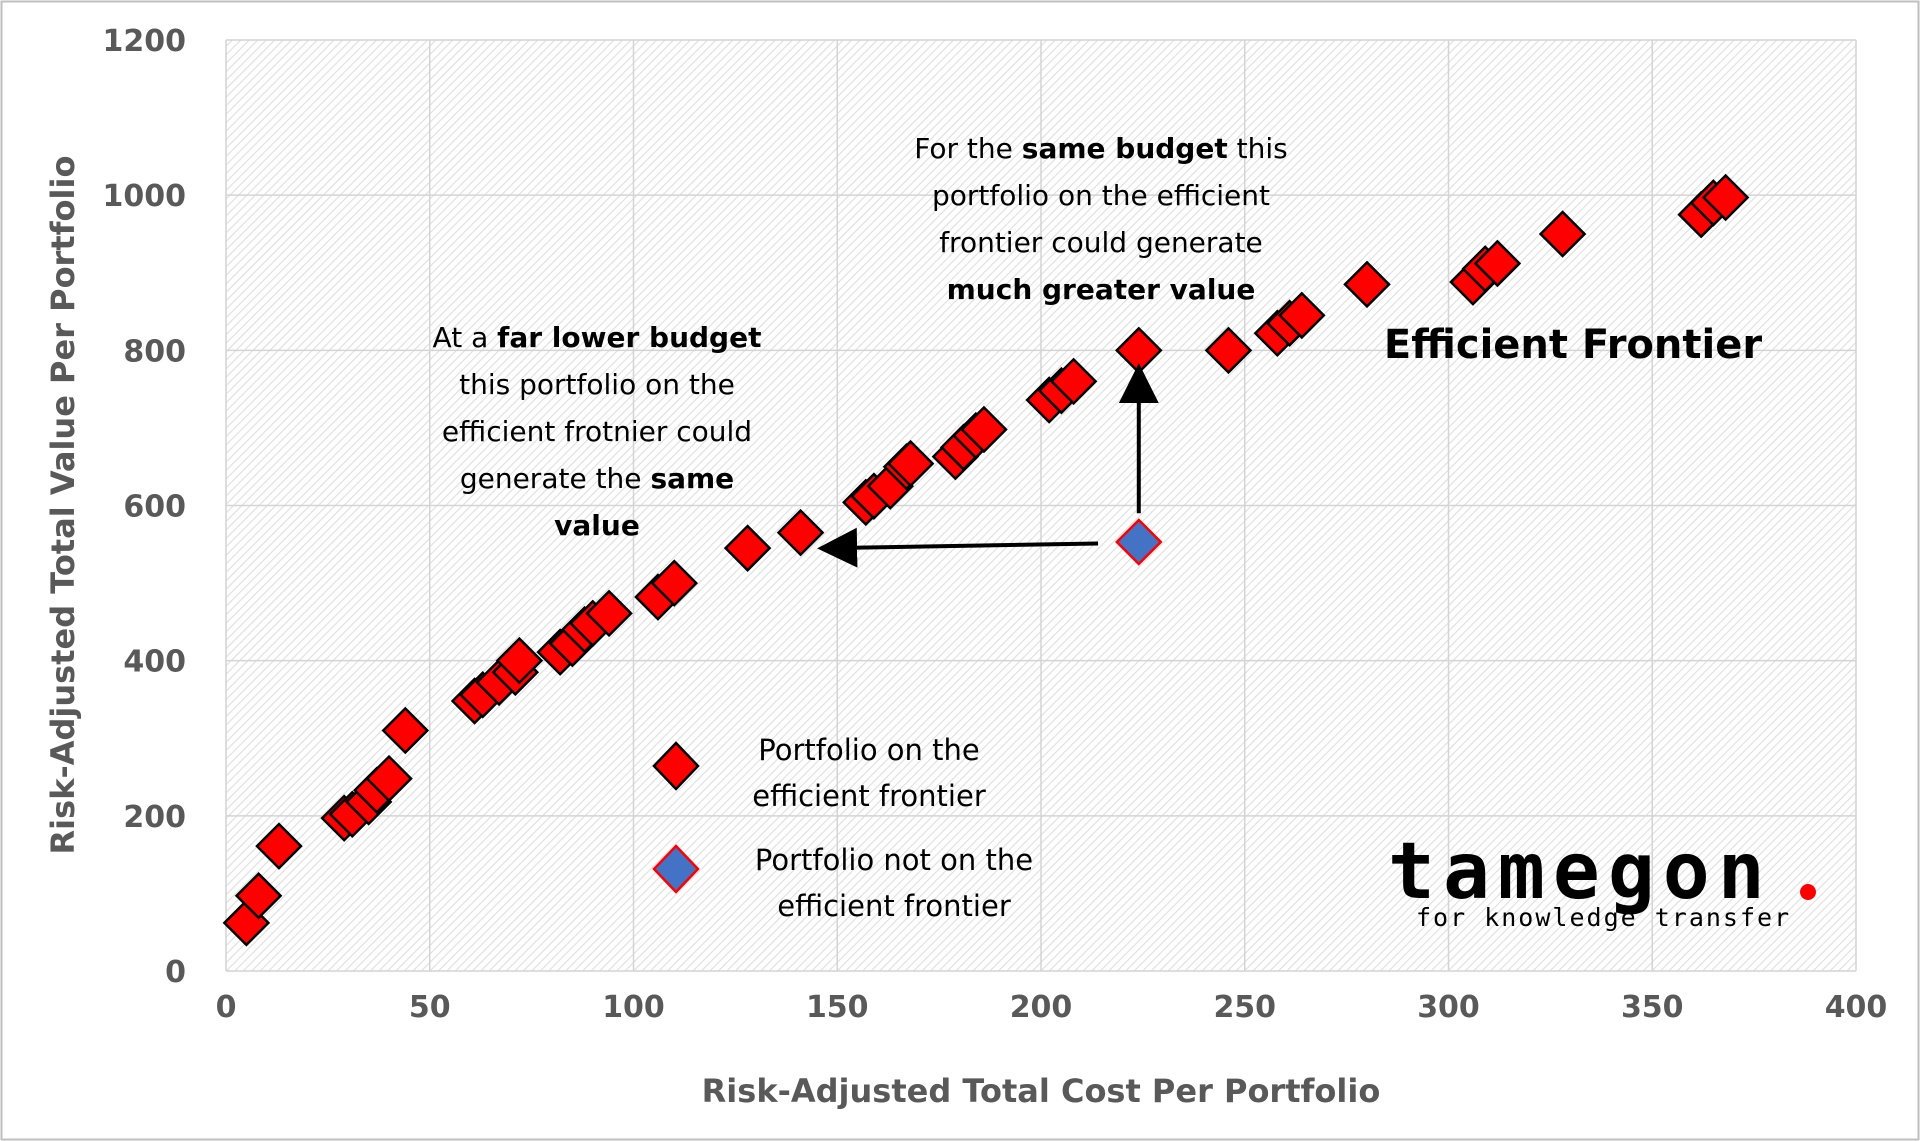 This screenshot has height=1141, width=1920. I want to click on annotation-run: efficient frotnier could, so click(597, 431).